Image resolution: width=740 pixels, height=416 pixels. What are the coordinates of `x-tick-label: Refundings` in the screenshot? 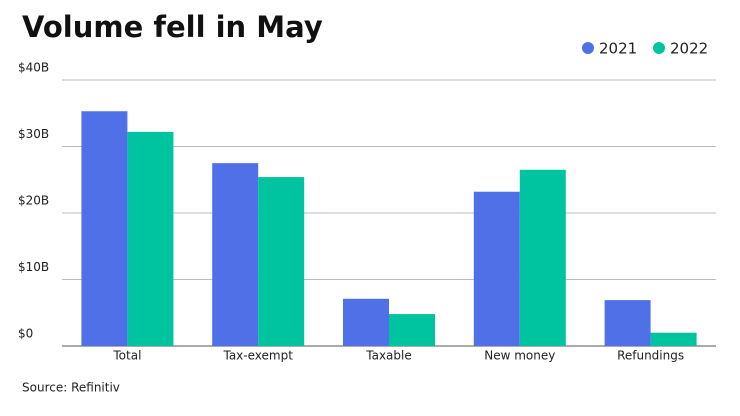 It's located at (650, 356).